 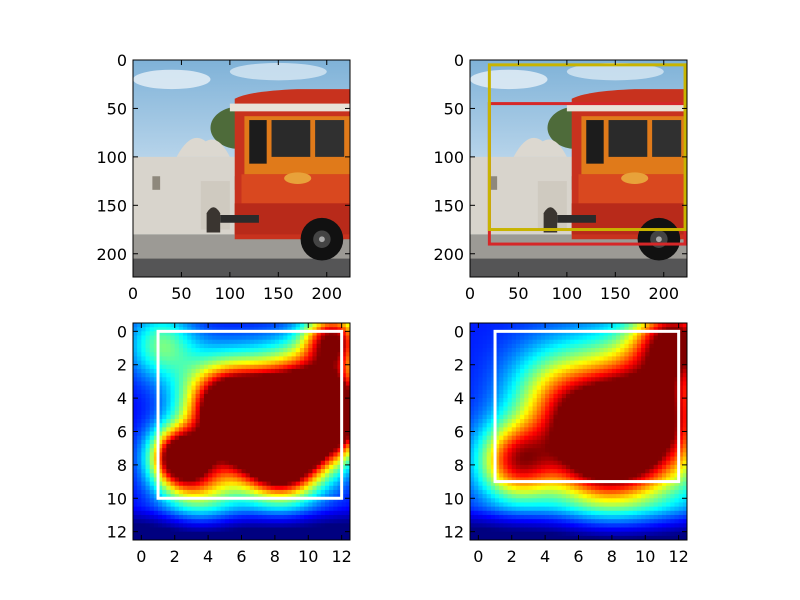 What do you see at coordinates (208, 556) in the screenshot?
I see `x-tick-label: 4` at bounding box center [208, 556].